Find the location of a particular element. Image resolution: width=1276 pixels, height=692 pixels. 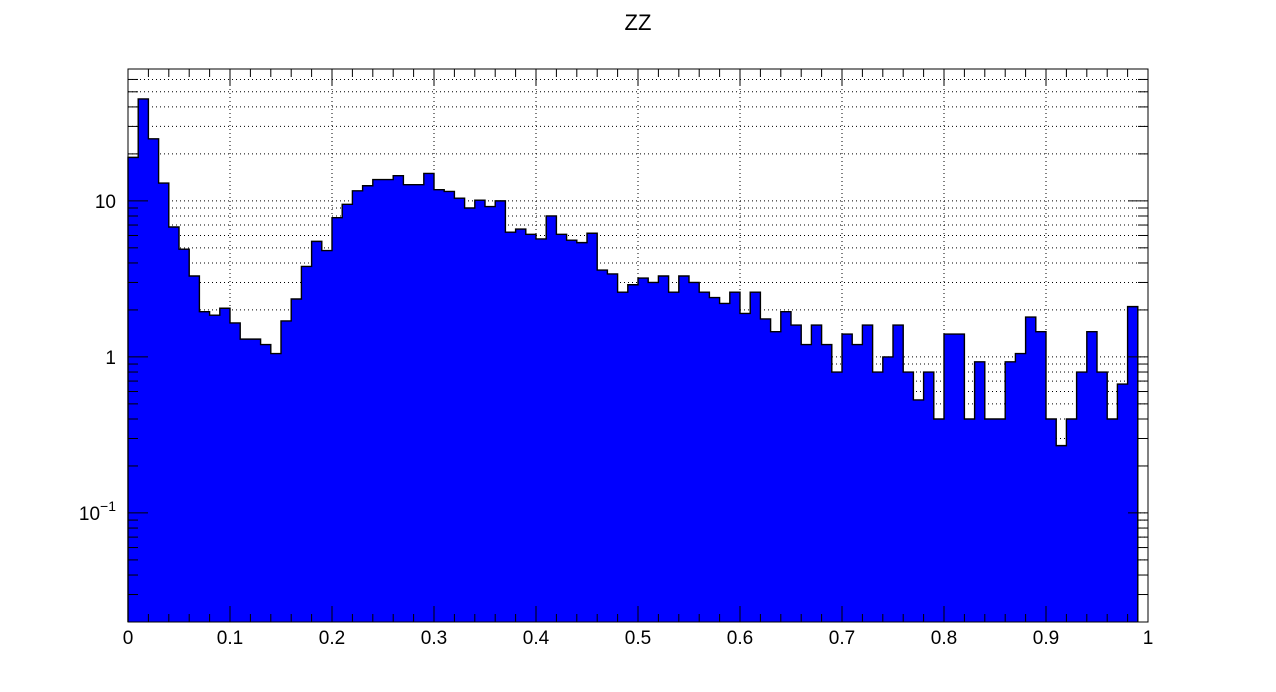

y-tick-label: 1 is located at coordinates (110, 358).